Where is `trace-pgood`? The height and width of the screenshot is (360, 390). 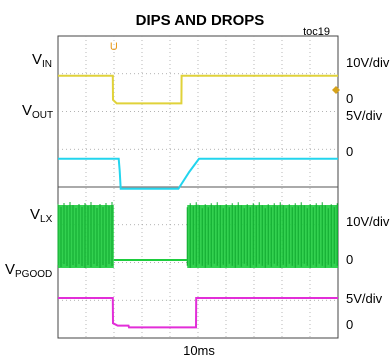 trace-pgood is located at coordinates (198, 313).